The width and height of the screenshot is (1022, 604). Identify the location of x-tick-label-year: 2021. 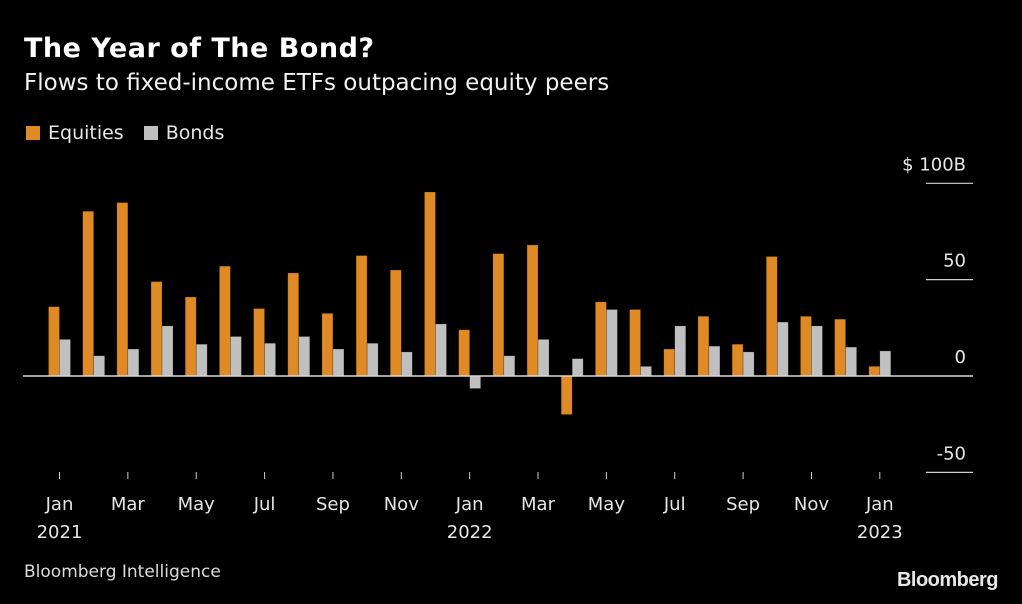
(60, 532).